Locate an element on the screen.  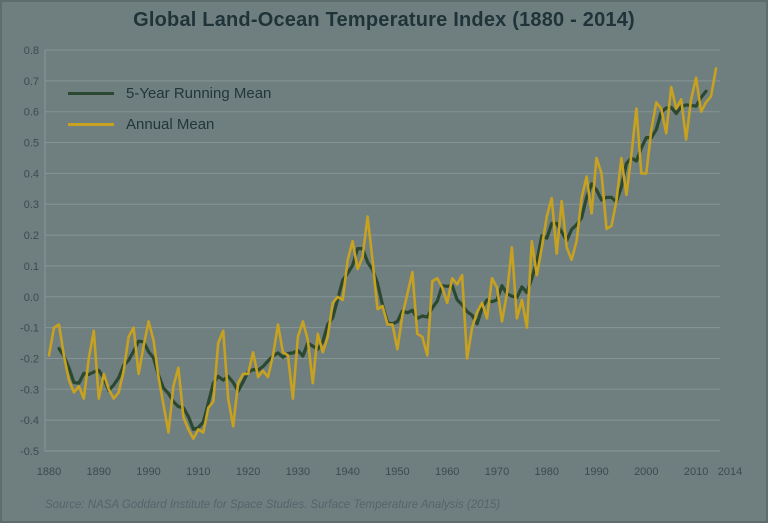
legend-label-running-mean: 5-Year Running Mean is located at coordinates (199, 93).